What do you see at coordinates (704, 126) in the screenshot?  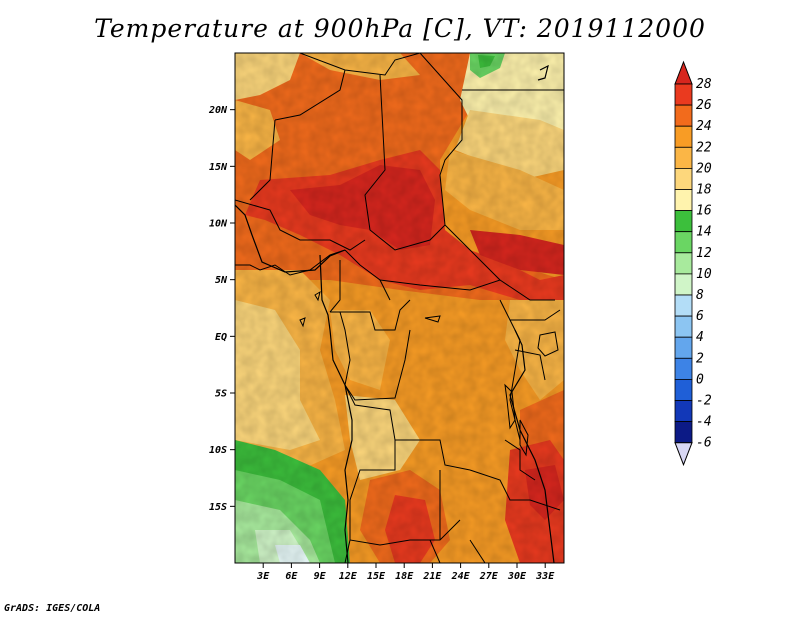 I see `colorbar-level-label: 24` at bounding box center [704, 126].